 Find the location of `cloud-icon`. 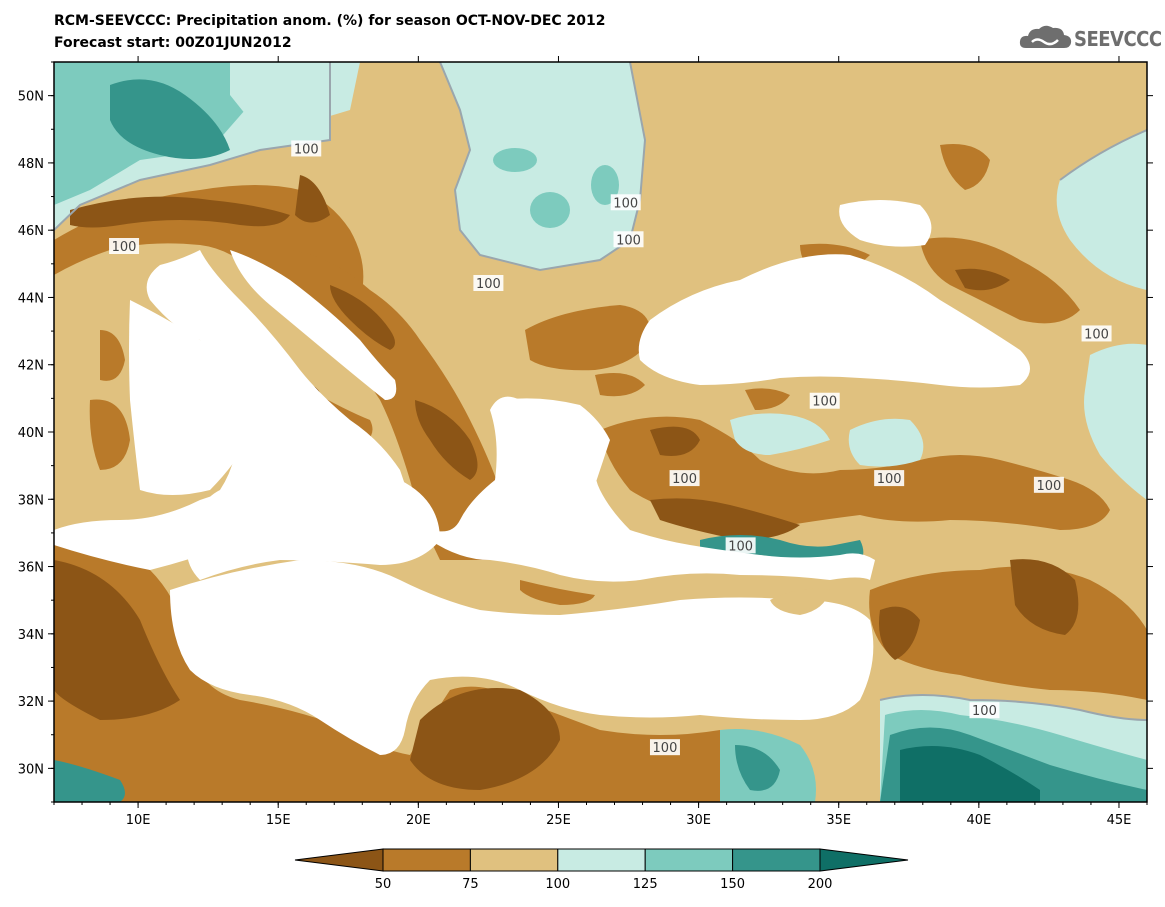

cloud-icon is located at coordinates (1045, 36).